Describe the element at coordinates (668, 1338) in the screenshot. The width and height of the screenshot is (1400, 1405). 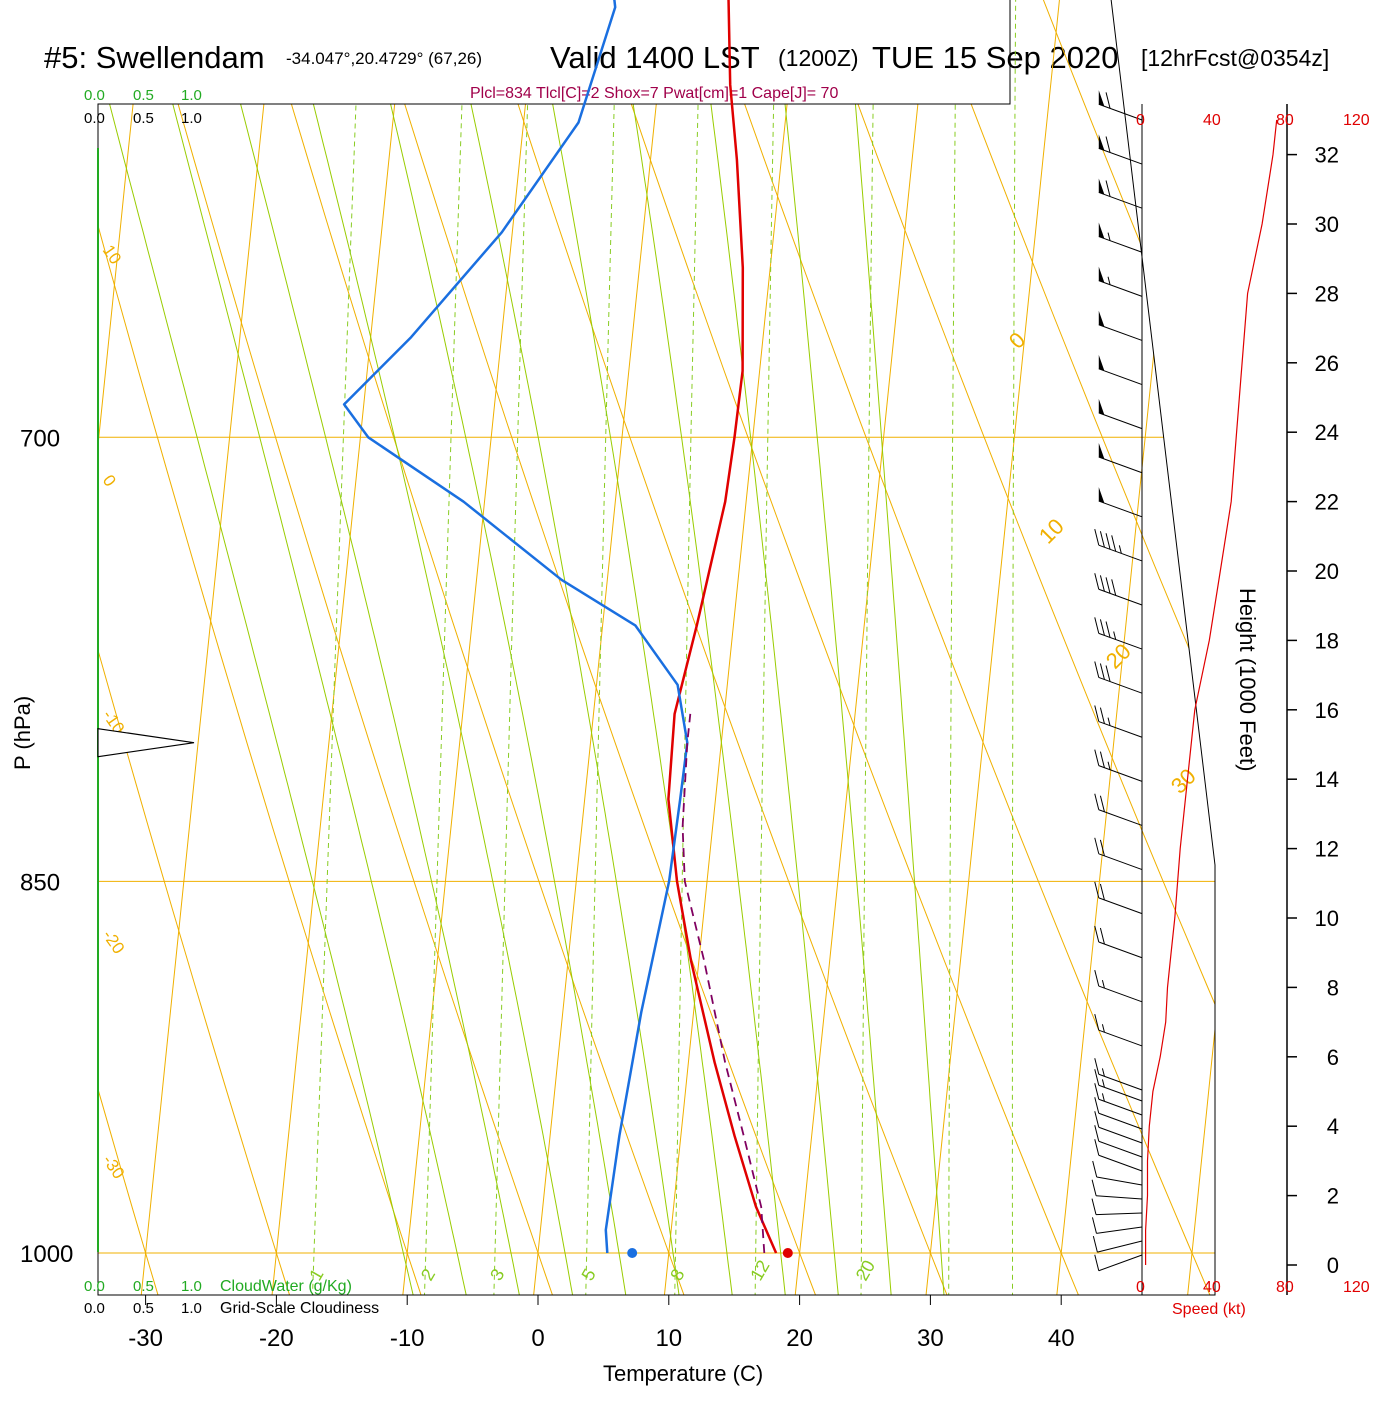
I see `temperature-tick-label: 10` at that location.